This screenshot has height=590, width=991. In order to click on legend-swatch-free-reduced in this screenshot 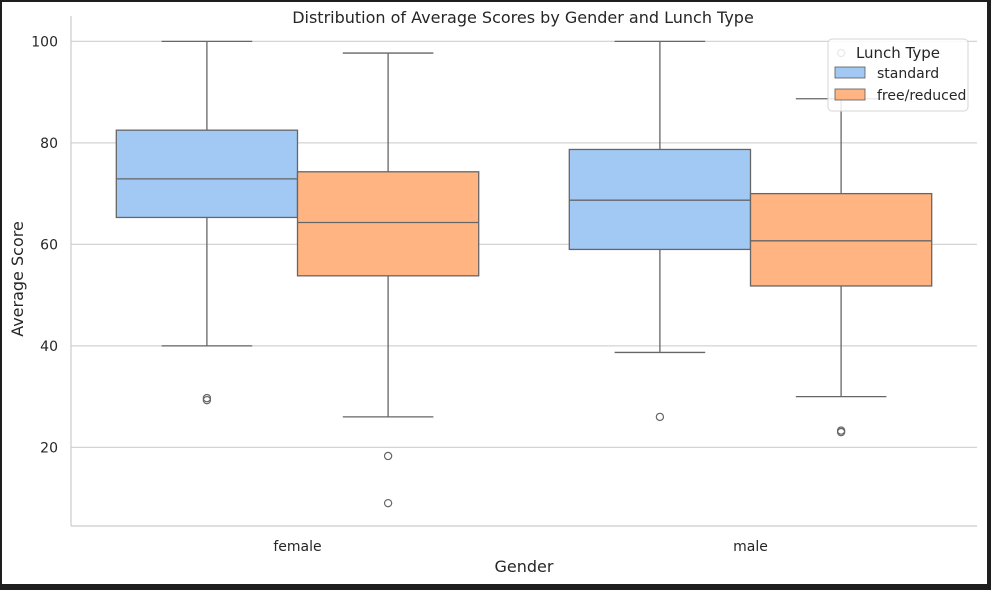, I will do `click(850, 94)`.